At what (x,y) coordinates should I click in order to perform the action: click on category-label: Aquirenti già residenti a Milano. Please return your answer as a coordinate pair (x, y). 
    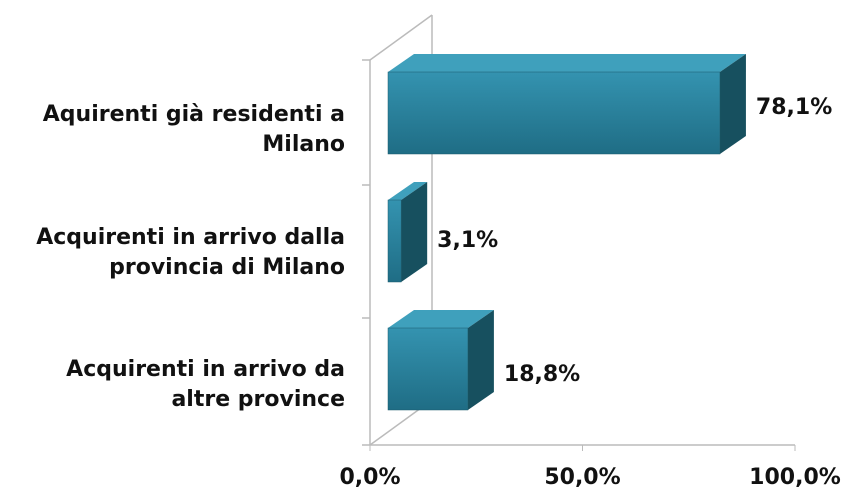
    Looking at the image, I should click on (193, 129).